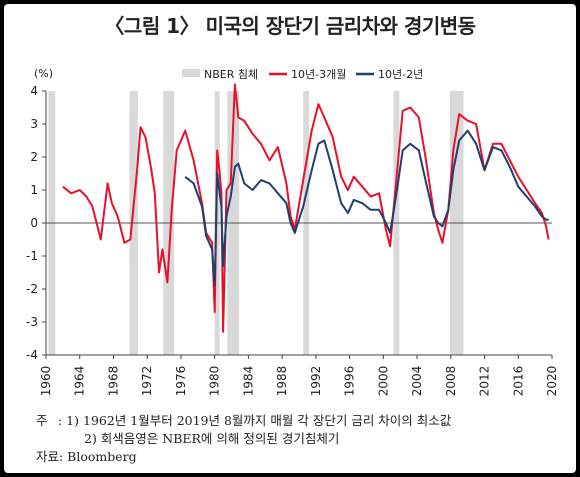  What do you see at coordinates (231, 74) in the screenshot?
I see `legend-label-0: NBER 침체` at bounding box center [231, 74].